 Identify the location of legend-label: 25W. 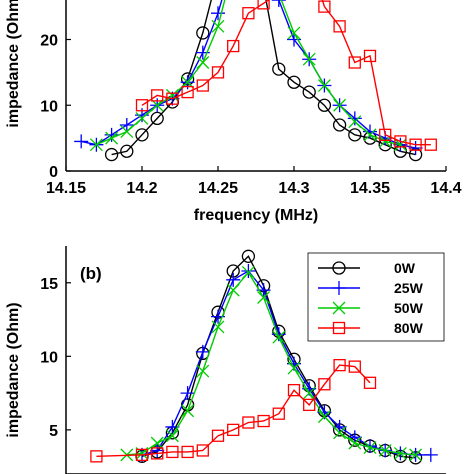
(409, 288).